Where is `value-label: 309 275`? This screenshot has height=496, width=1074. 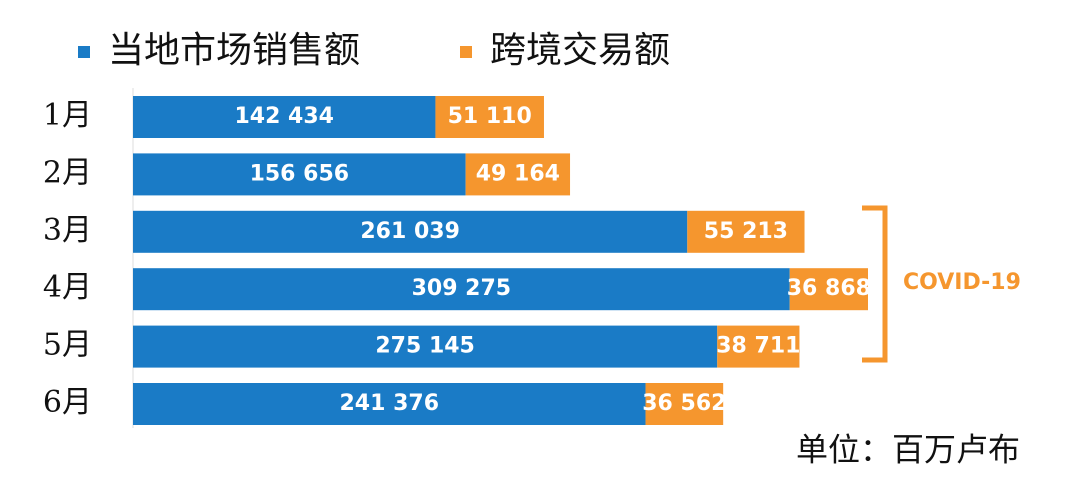 value-label: 309 275 is located at coordinates (462, 288).